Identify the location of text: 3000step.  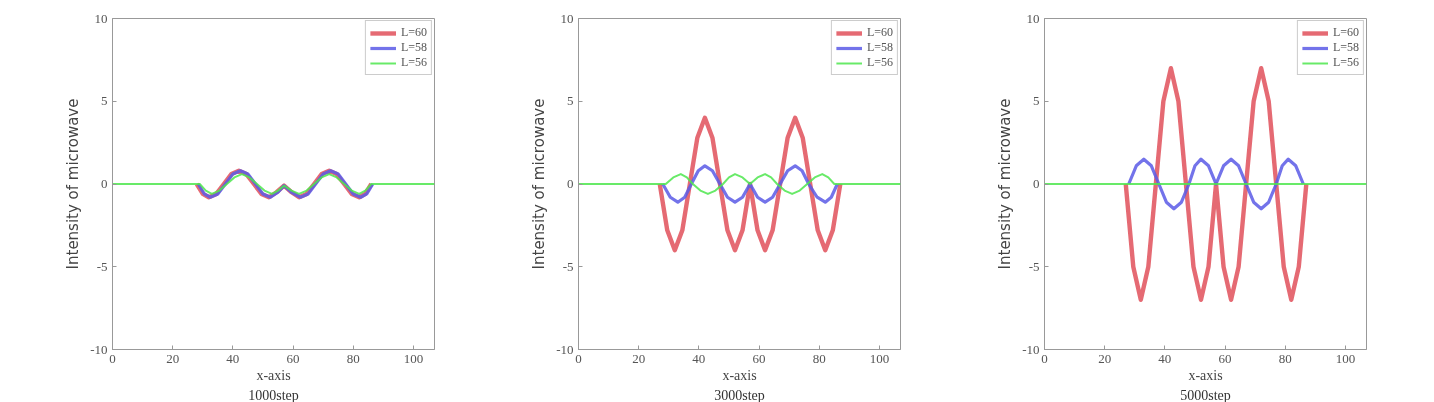
(739, 394).